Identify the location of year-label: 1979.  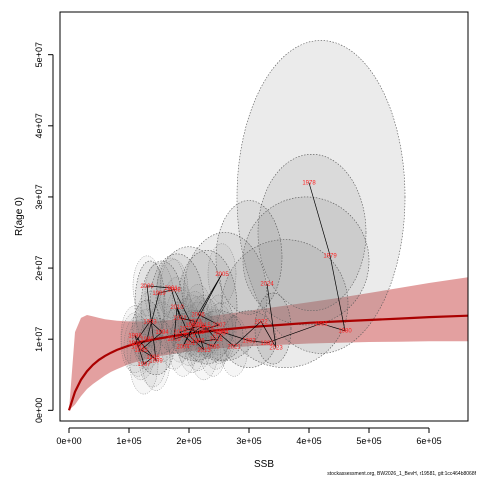
(330, 256).